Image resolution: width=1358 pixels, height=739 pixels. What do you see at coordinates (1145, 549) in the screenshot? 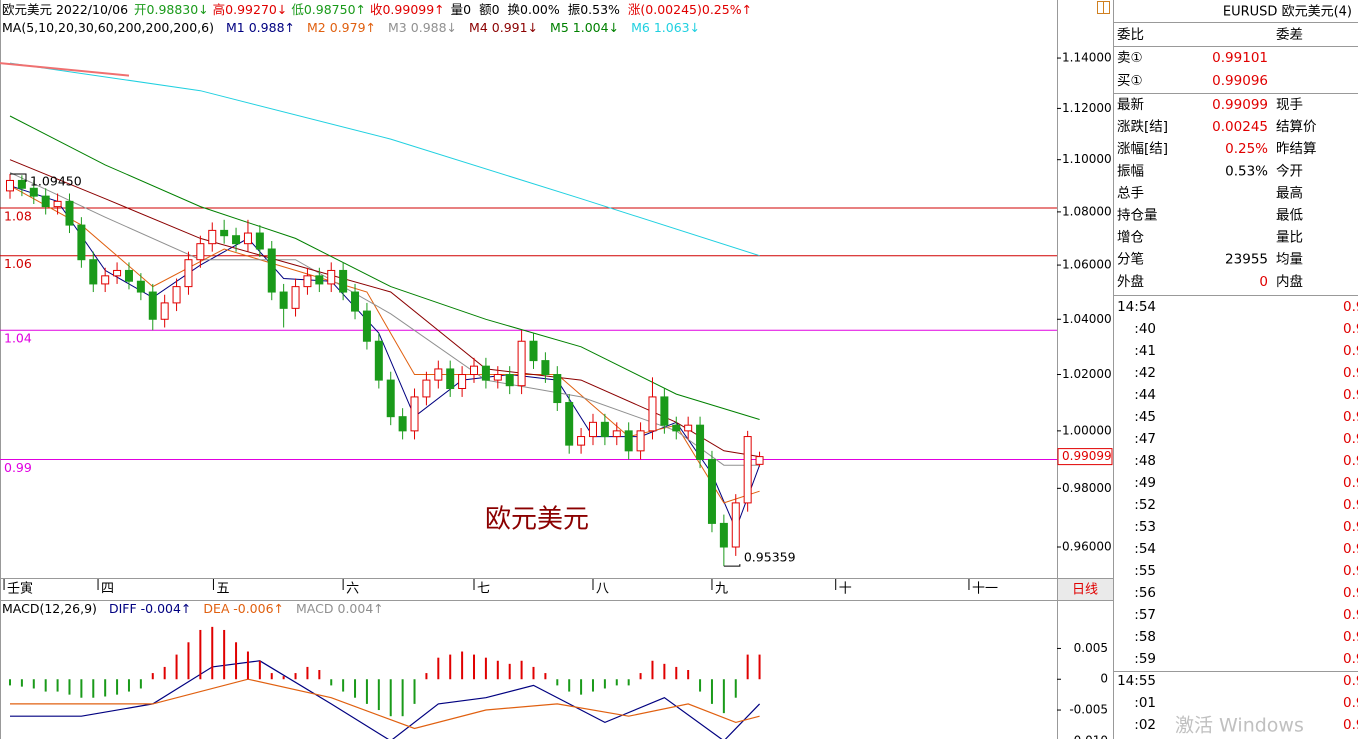
I see `trade-time: :54` at bounding box center [1145, 549].